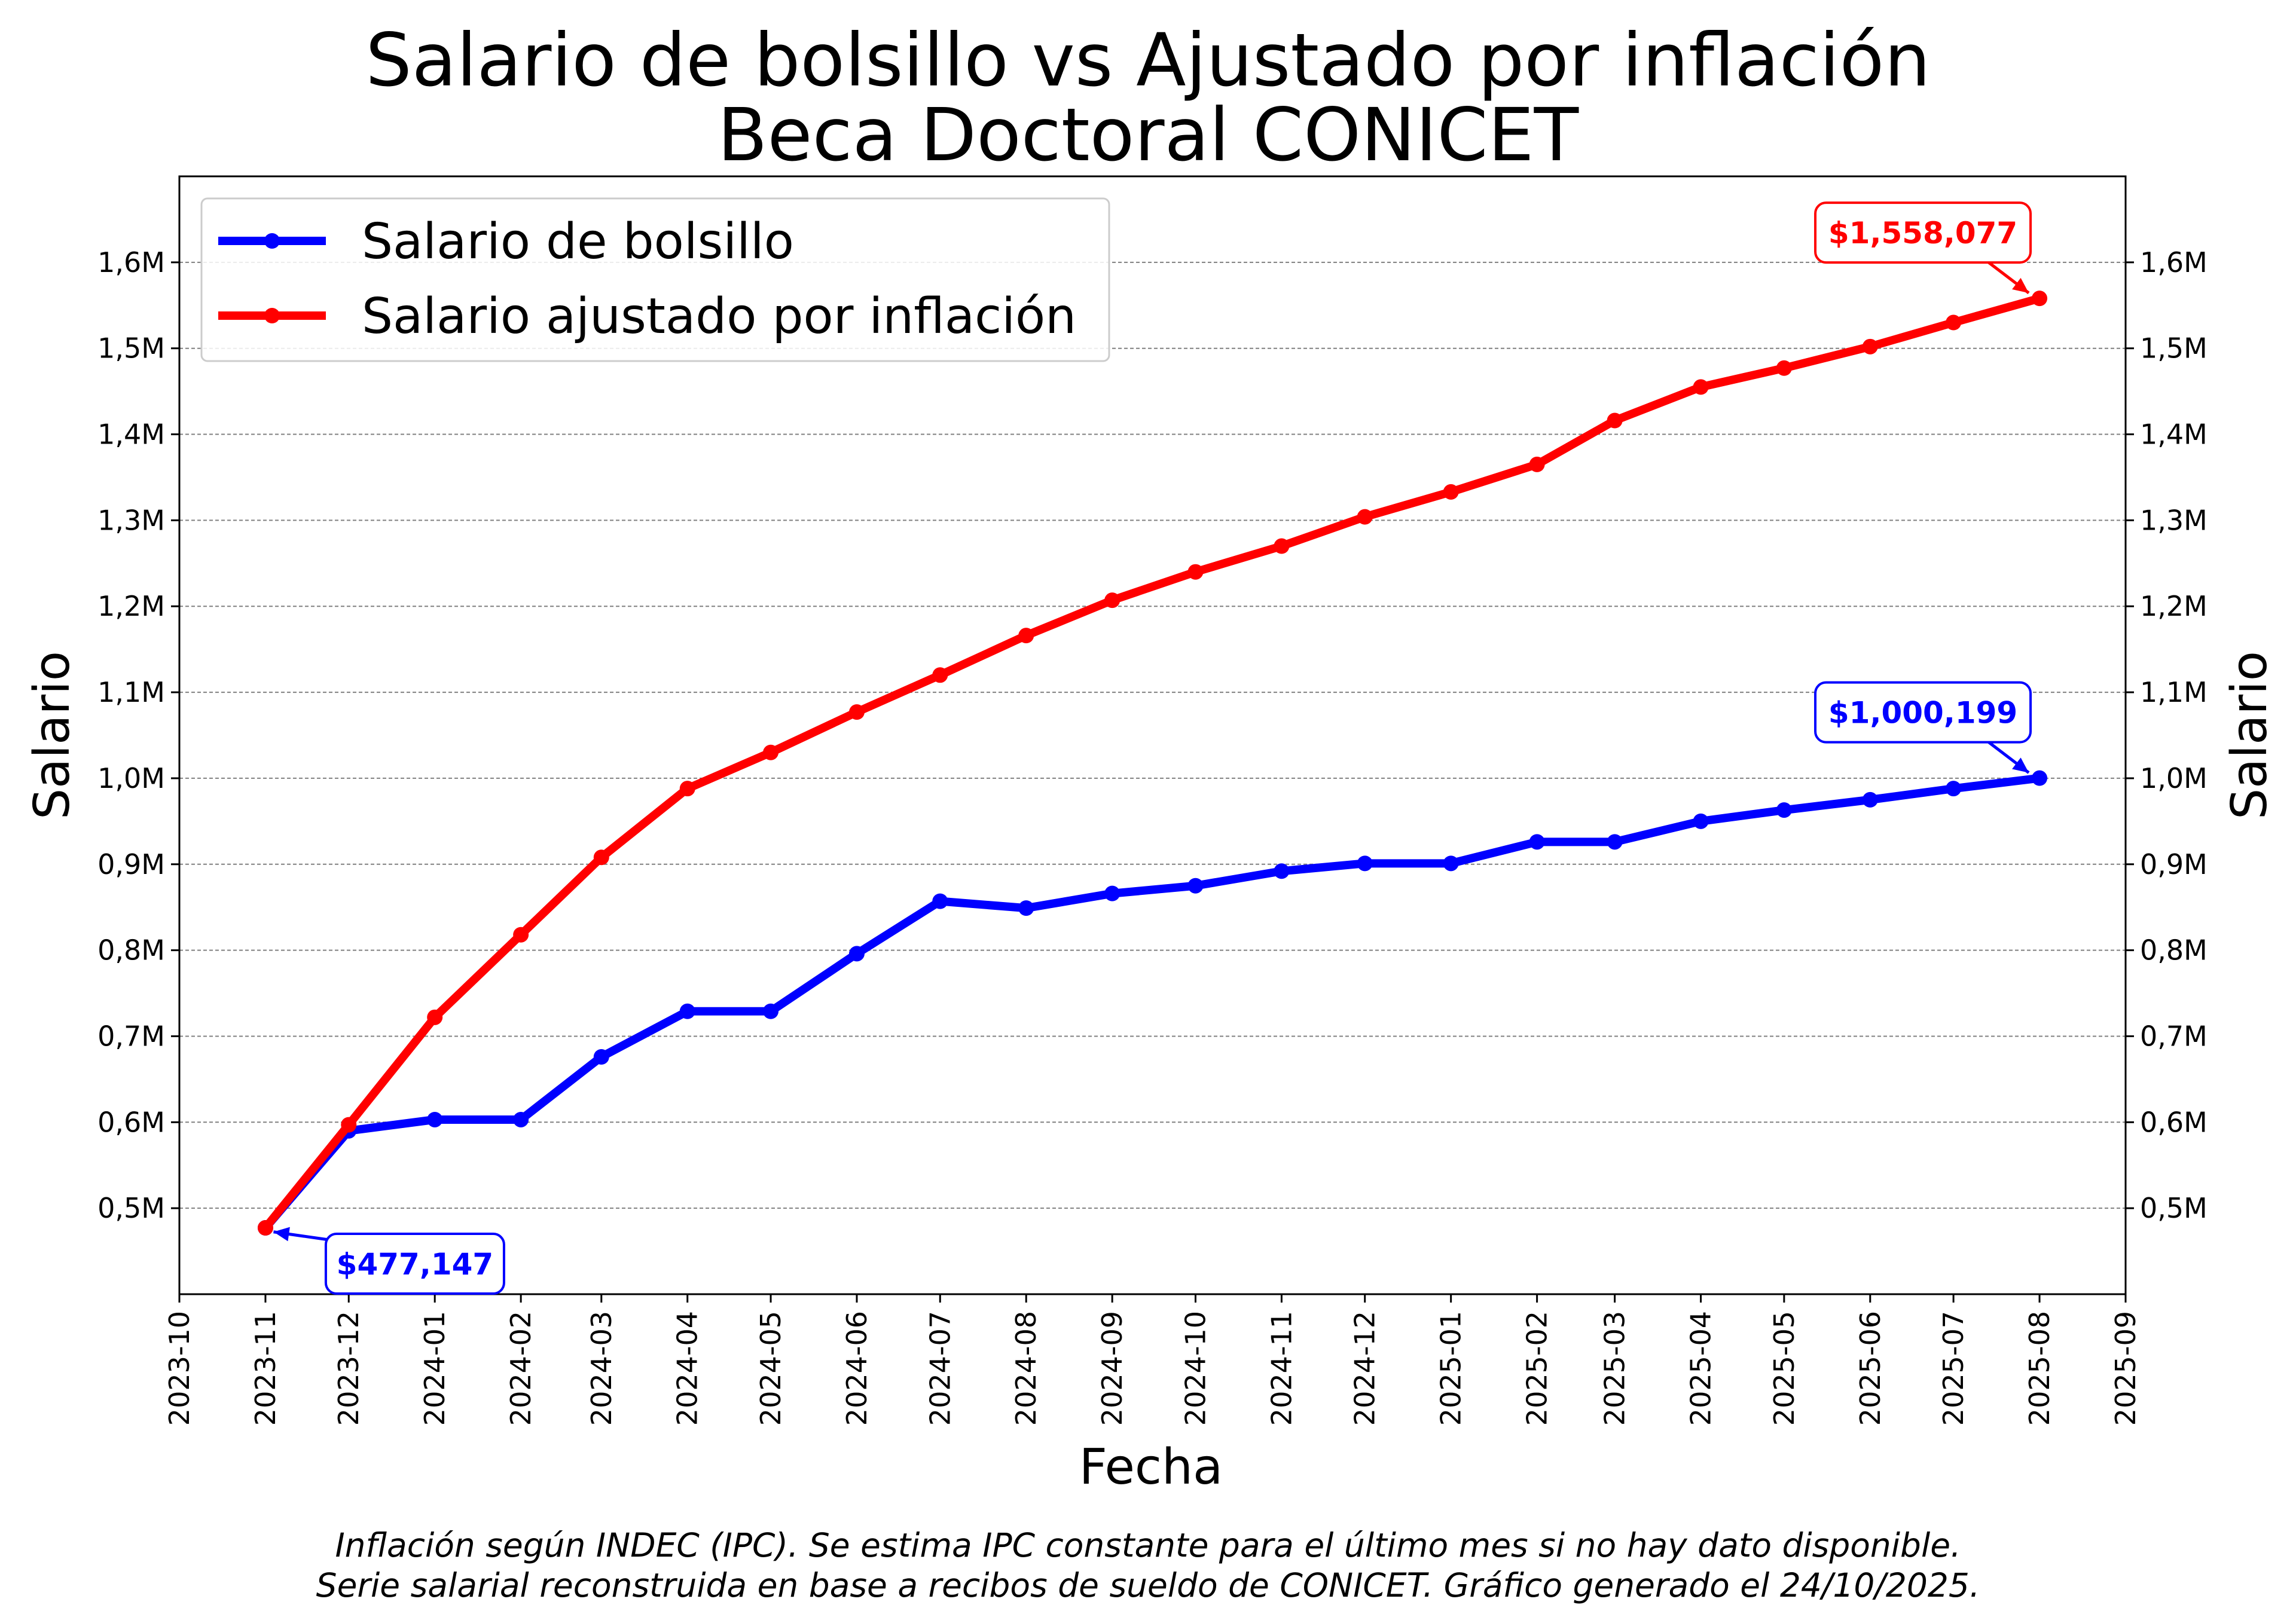  I want to click on y-tick-label-left: 0,9M, so click(131, 864).